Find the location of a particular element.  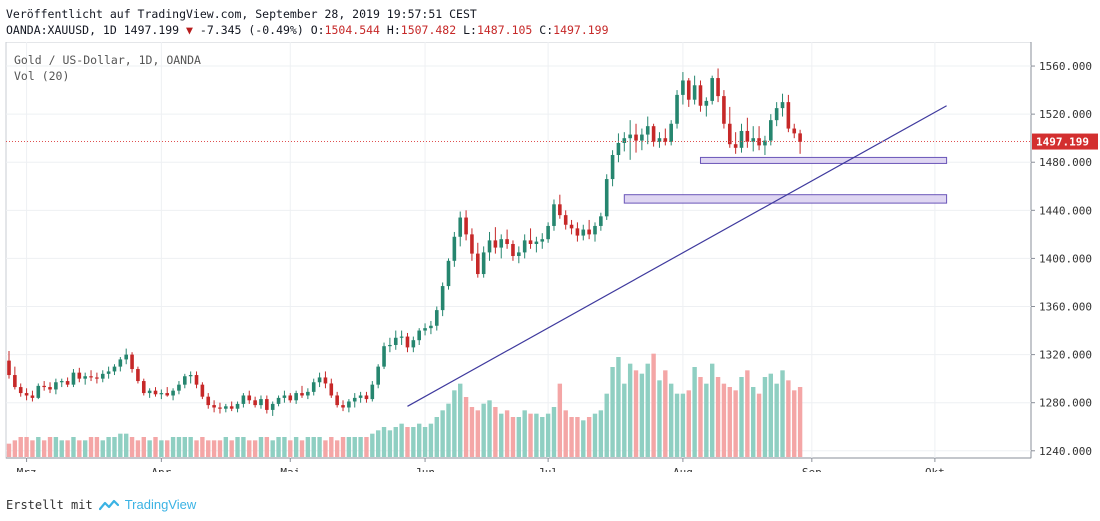

time-axis: Mrz Apr Mai Jun Jul Aug Sep Okt is located at coordinates (481, 465).